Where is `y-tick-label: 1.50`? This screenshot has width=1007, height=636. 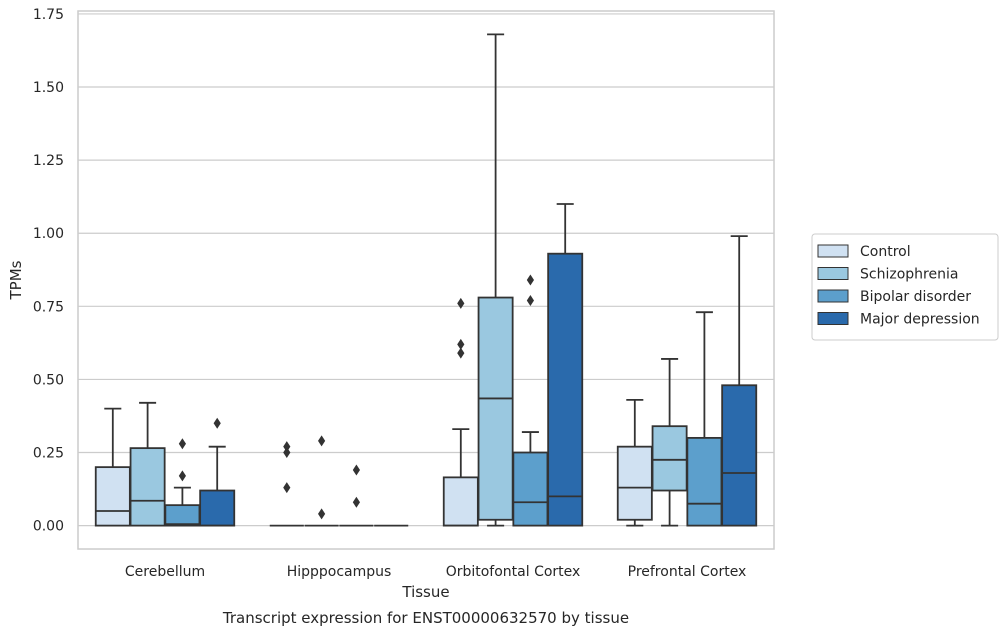
y-tick-label: 1.50 is located at coordinates (48, 88).